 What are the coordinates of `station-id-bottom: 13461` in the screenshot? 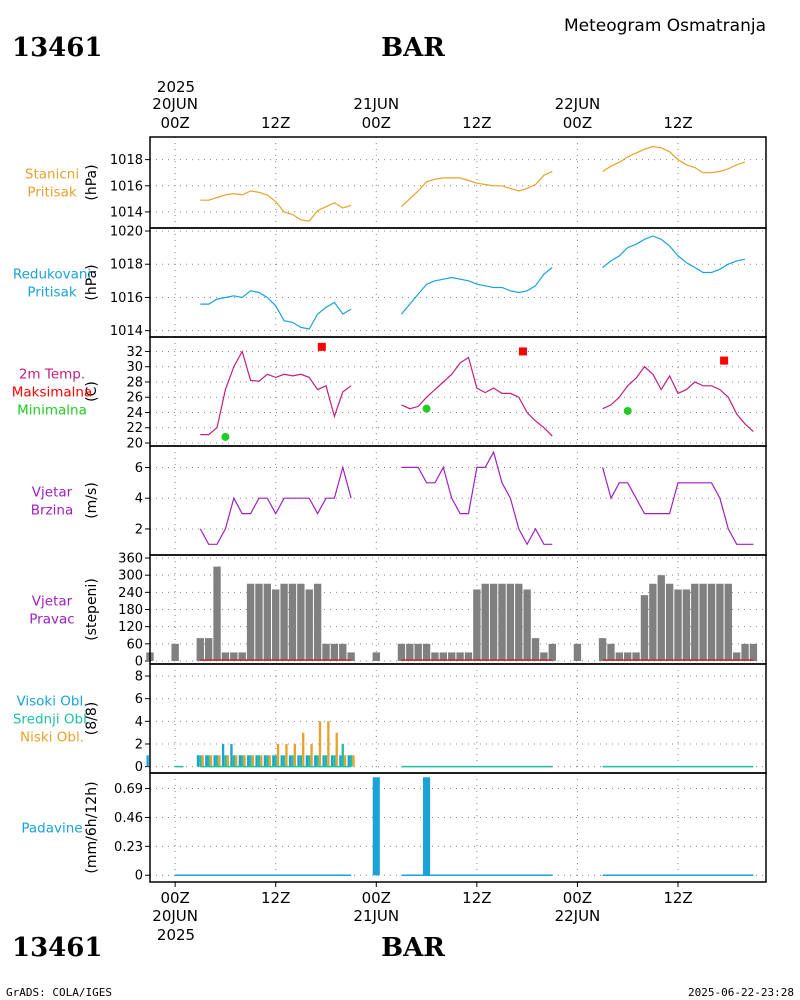 It's located at (57, 948).